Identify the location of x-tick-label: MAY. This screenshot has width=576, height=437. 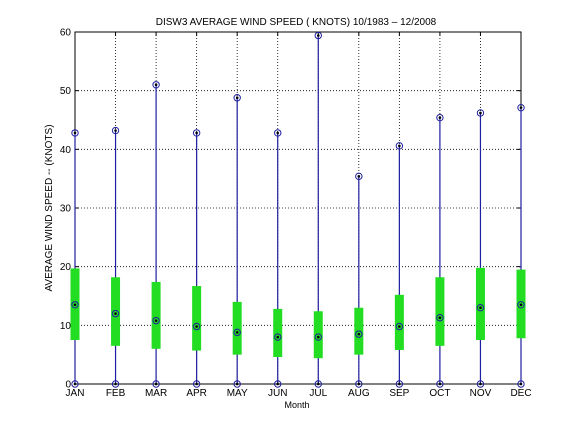
(237, 393).